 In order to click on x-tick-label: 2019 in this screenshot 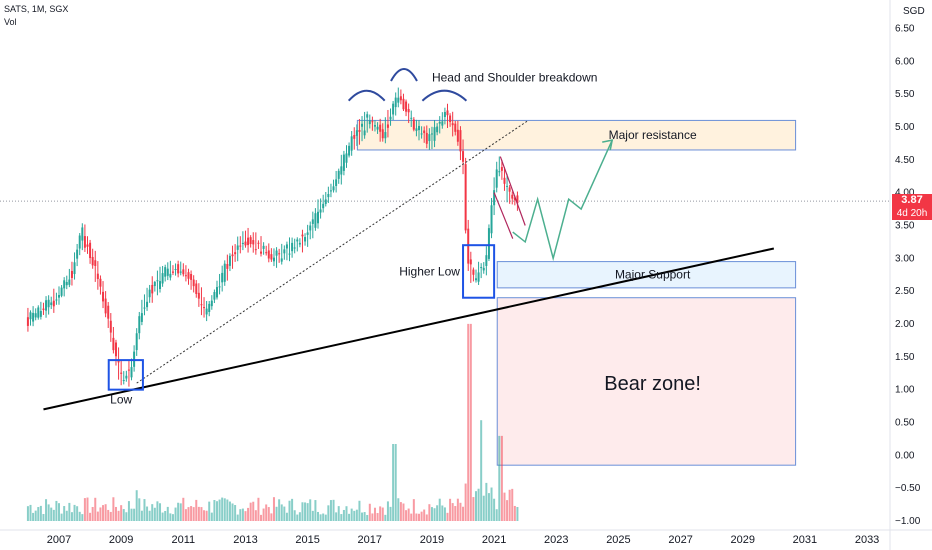, I will do `click(432, 540)`.